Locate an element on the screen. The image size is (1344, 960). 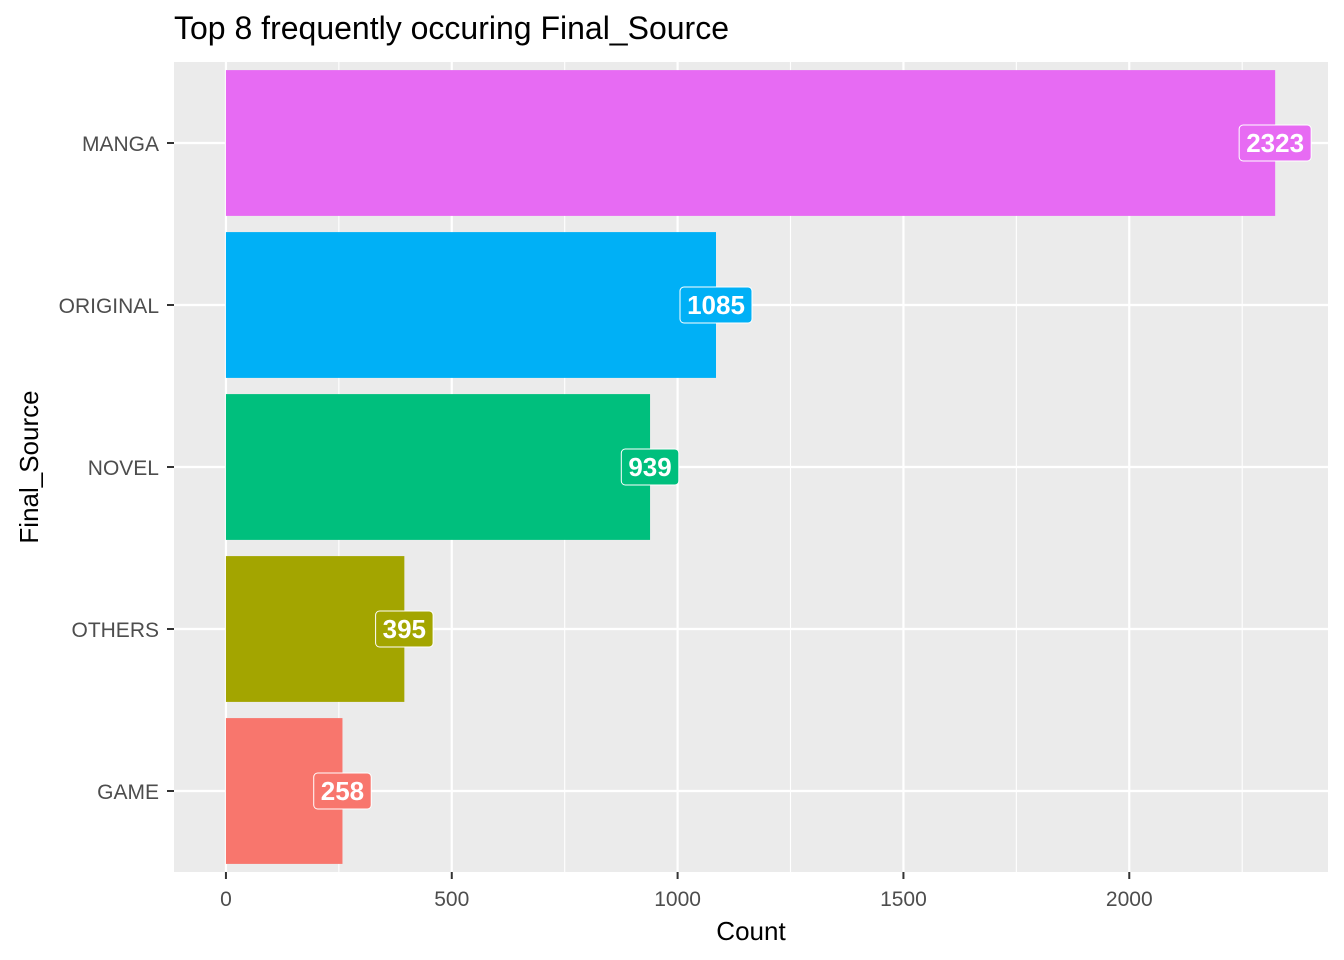
y-tick-label: OTHERS is located at coordinates (115, 630).